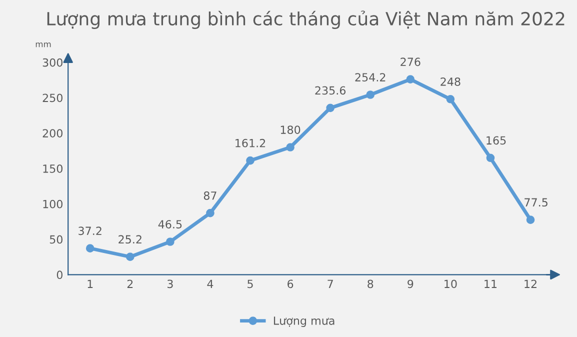 The height and width of the screenshot is (337, 577). Describe the element at coordinates (304, 321) in the screenshot. I see `legend-label: Lượng mưa` at that location.